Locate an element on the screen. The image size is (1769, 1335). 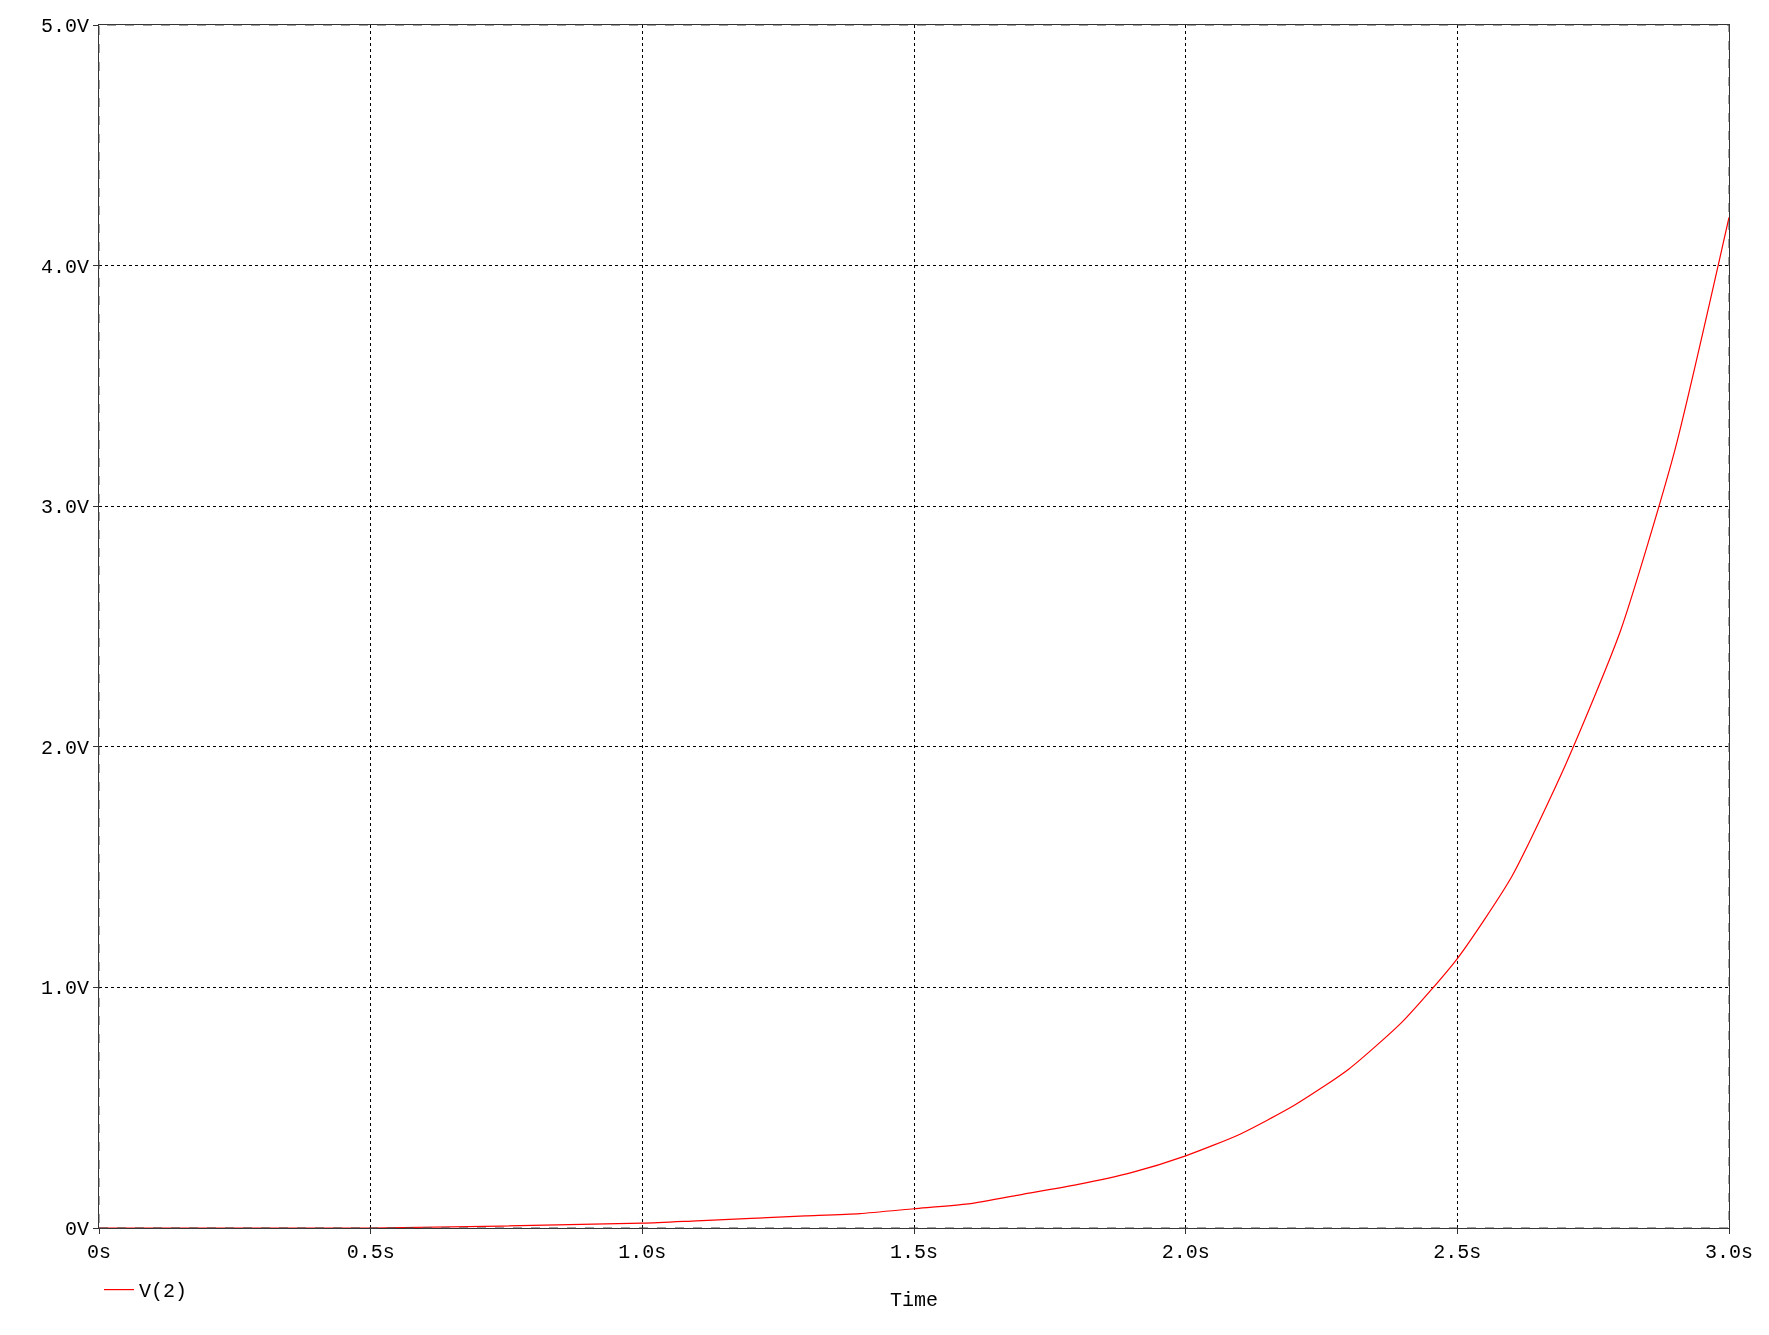
x-tick-label: 0s is located at coordinates (99, 1252).